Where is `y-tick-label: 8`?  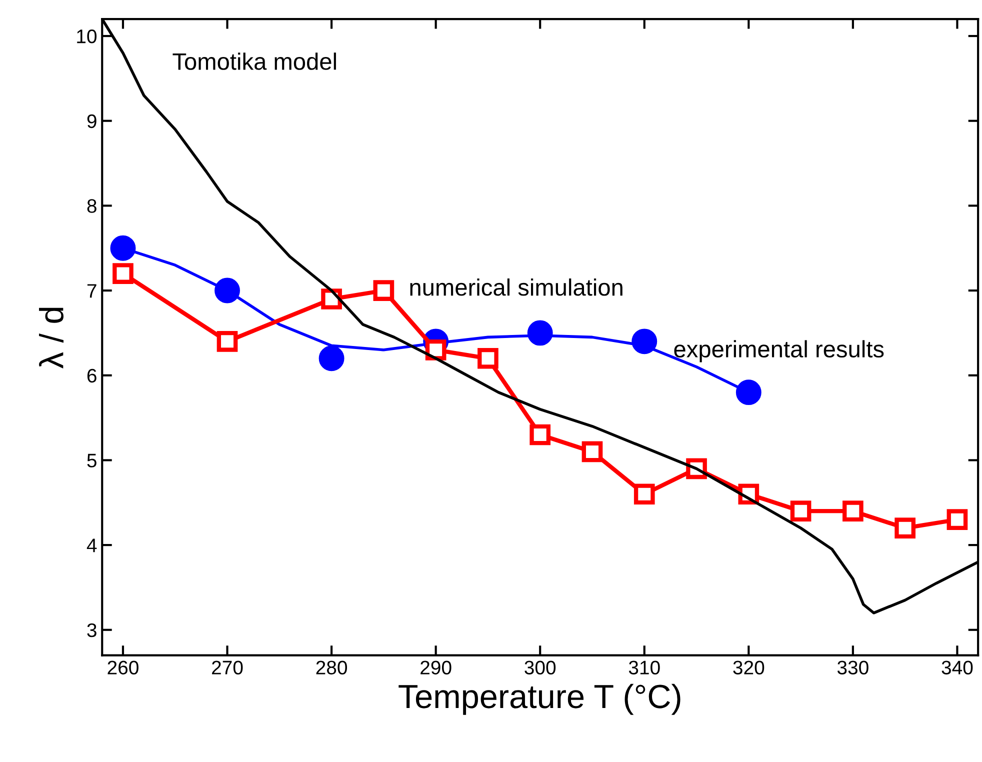 y-tick-label: 8 is located at coordinates (91, 206).